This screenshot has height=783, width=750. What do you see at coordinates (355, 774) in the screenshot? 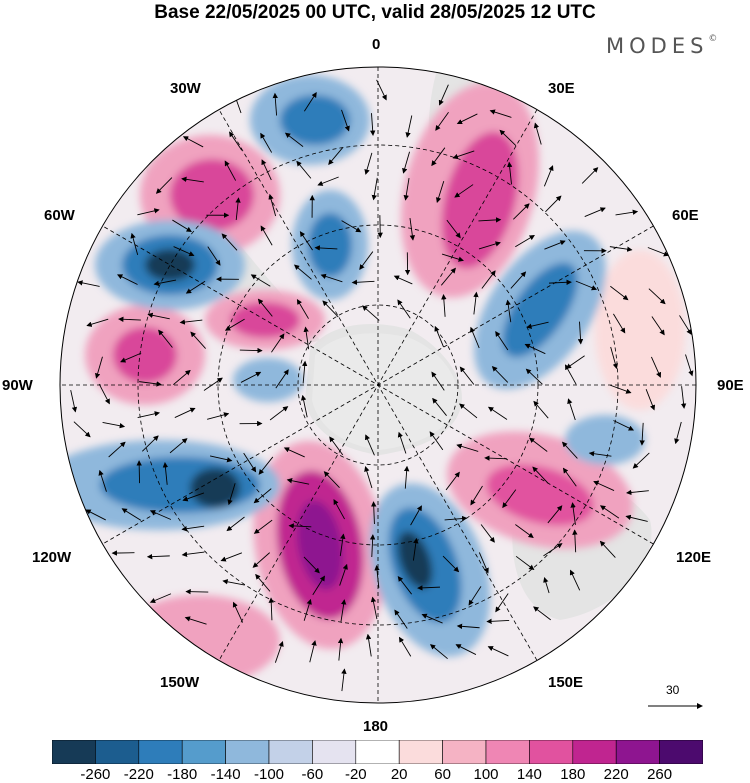
I see `colorbar-tick-label: -20` at bounding box center [355, 774].